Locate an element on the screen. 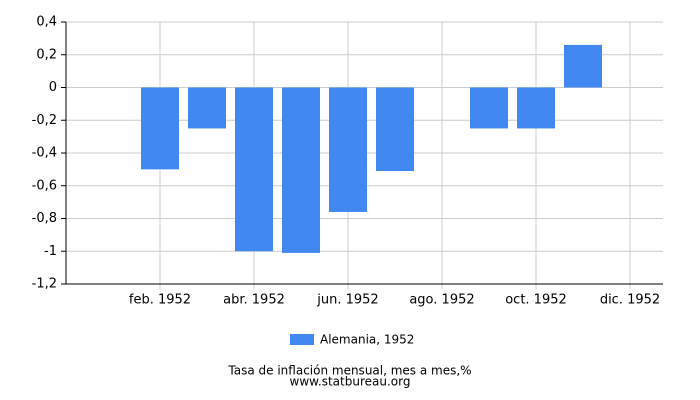 Image resolution: width=700 pixels, height=400 pixels. y-tick-label: -0,2 is located at coordinates (44, 120).